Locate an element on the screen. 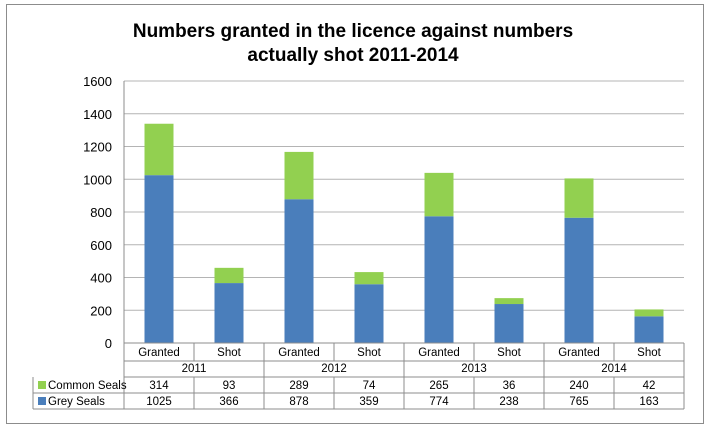  table-value: 238 is located at coordinates (508, 402).